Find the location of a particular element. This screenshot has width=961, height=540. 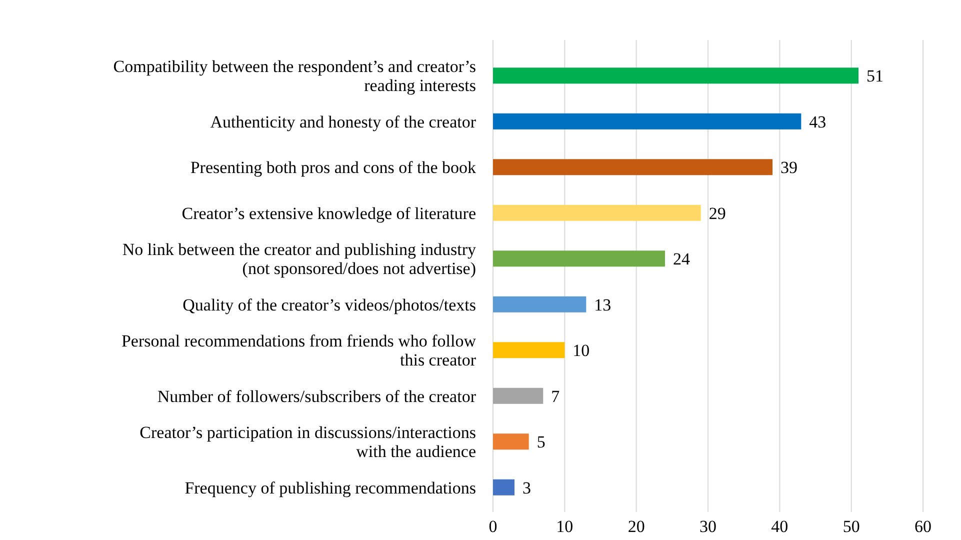

x-tick-label: 30 is located at coordinates (708, 526).